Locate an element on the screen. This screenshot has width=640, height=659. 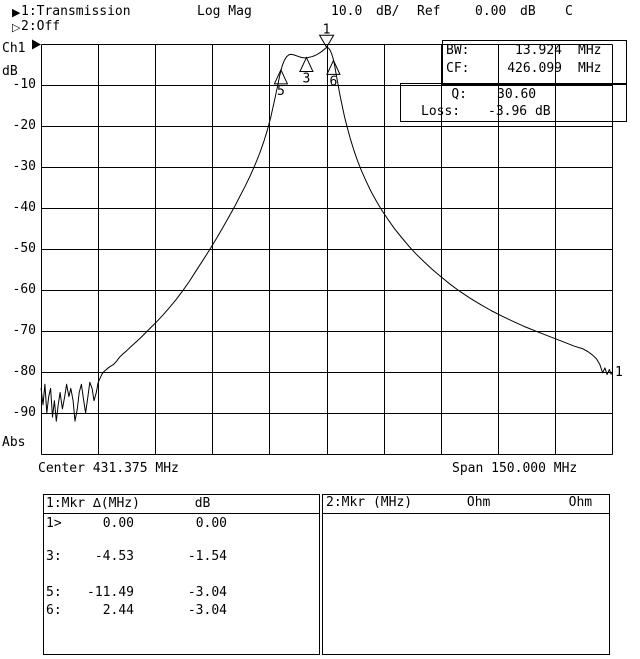
marker-db: -1.54 is located at coordinates (207, 556).